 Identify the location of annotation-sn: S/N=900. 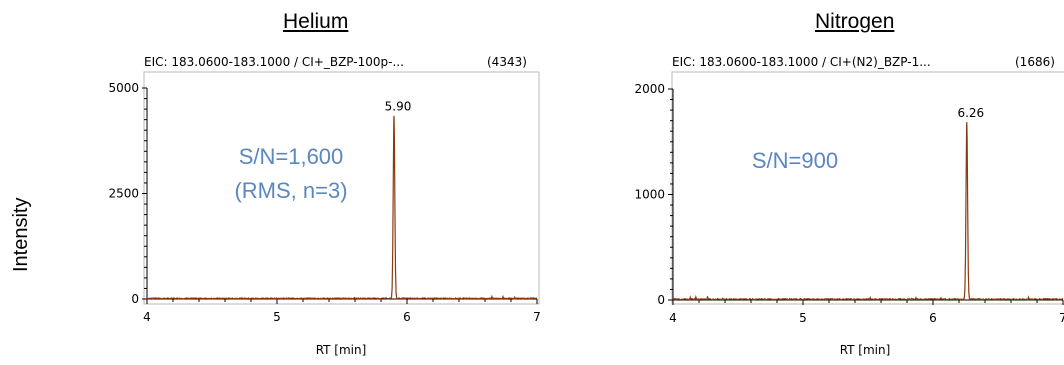
(795, 160).